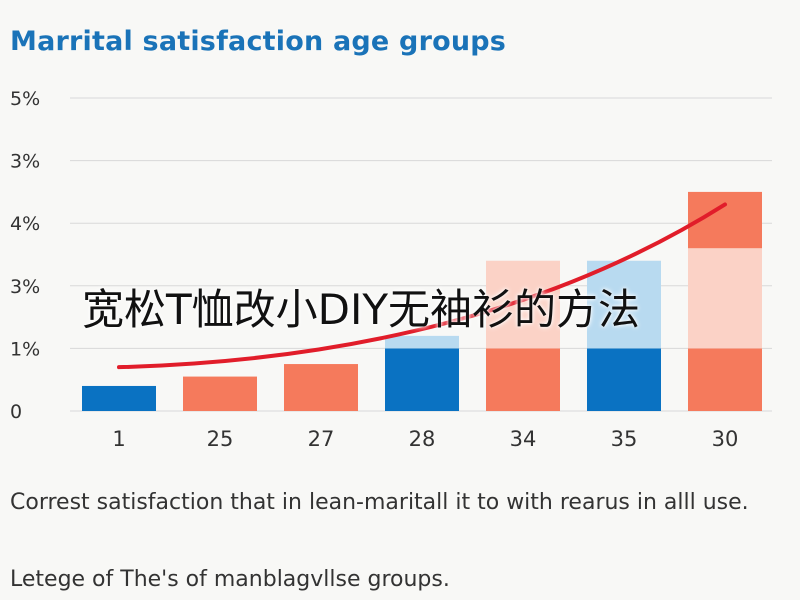 This screenshot has height=600, width=800. What do you see at coordinates (25, 224) in the screenshot?
I see `y-tick-label: 4%` at bounding box center [25, 224].